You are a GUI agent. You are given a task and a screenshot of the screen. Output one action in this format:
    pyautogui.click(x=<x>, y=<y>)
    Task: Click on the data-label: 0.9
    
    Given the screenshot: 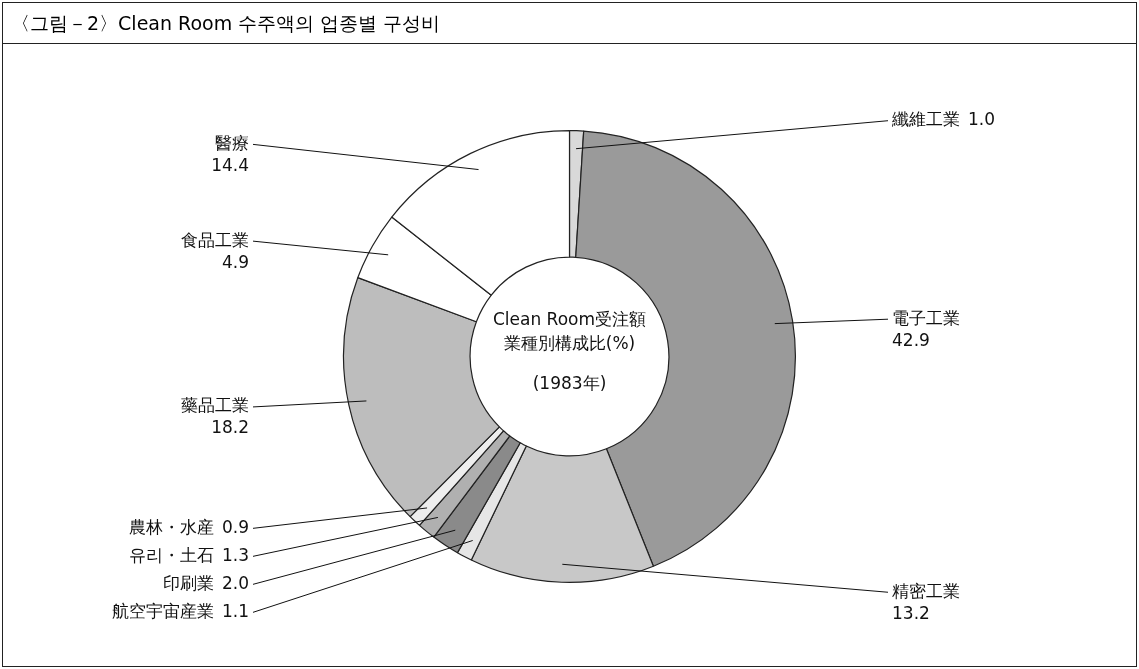 What is the action you would take?
    pyautogui.click(x=235, y=526)
    